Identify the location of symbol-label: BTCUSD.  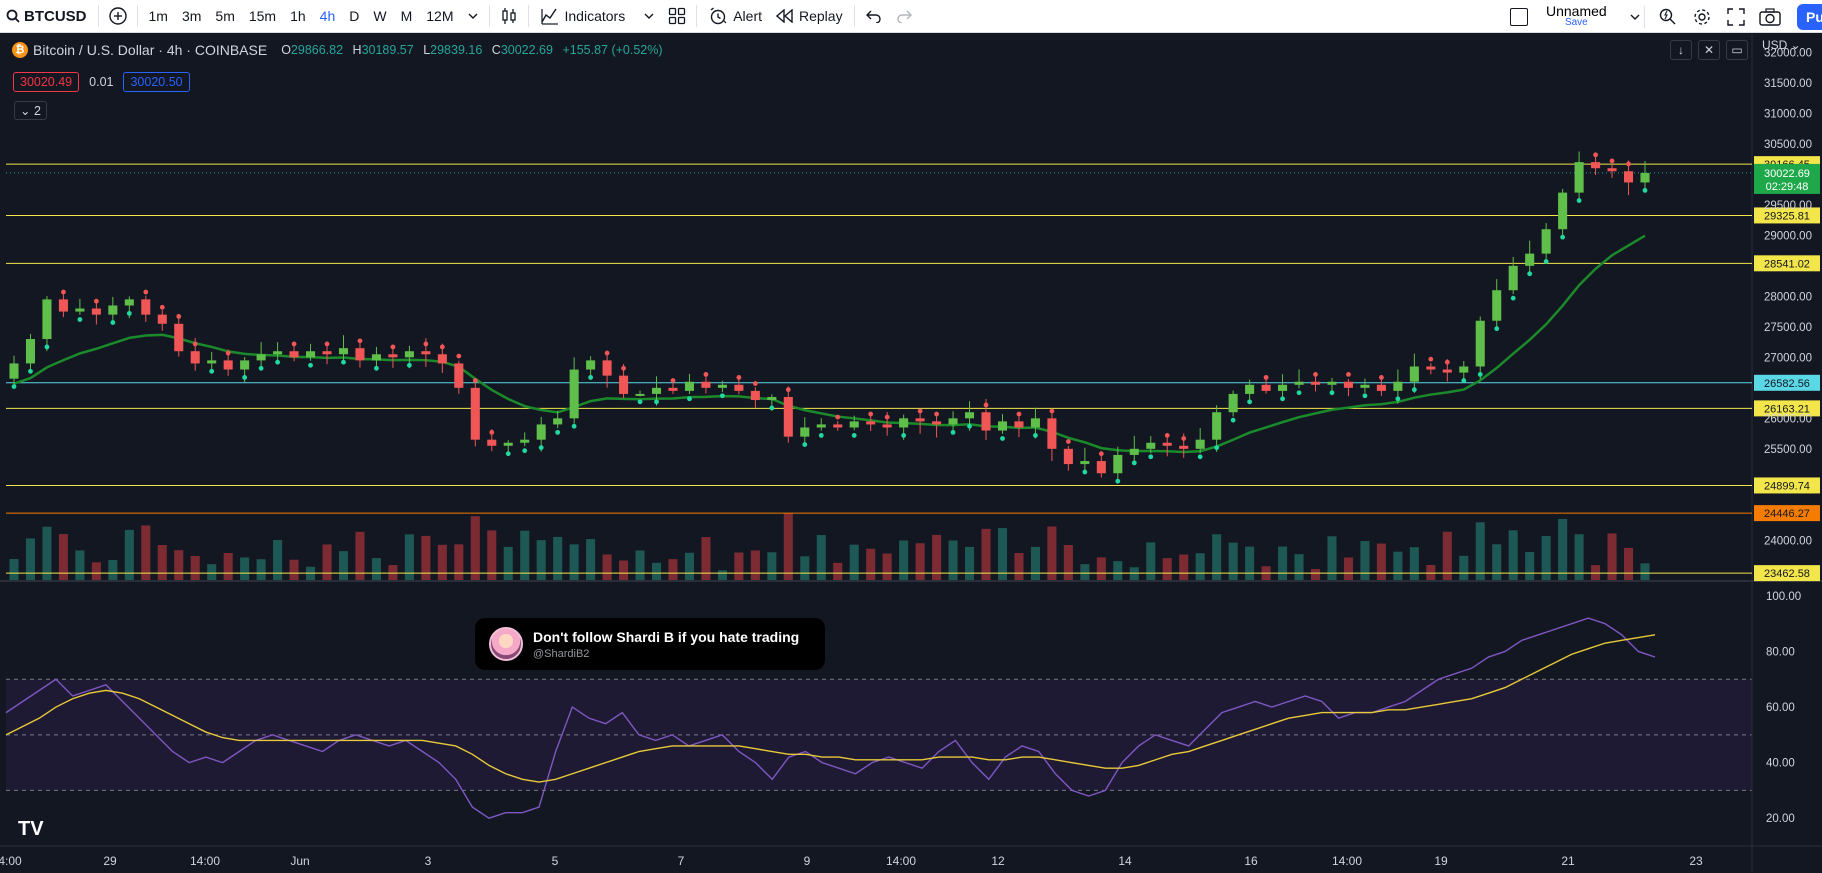
(55, 16).